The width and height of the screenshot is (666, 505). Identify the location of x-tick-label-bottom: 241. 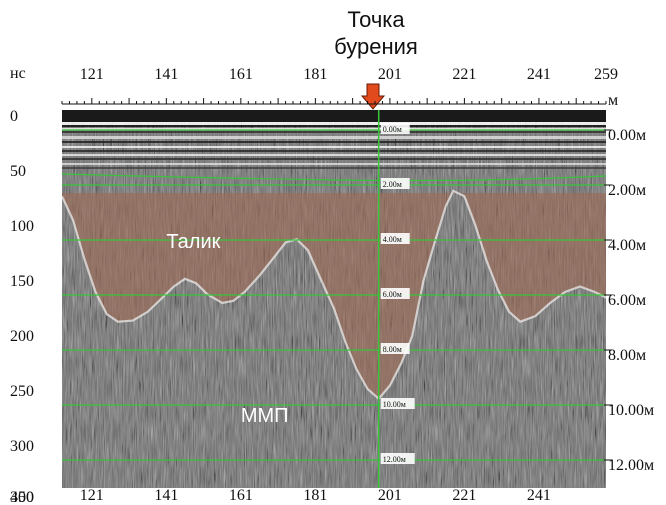
(539, 495).